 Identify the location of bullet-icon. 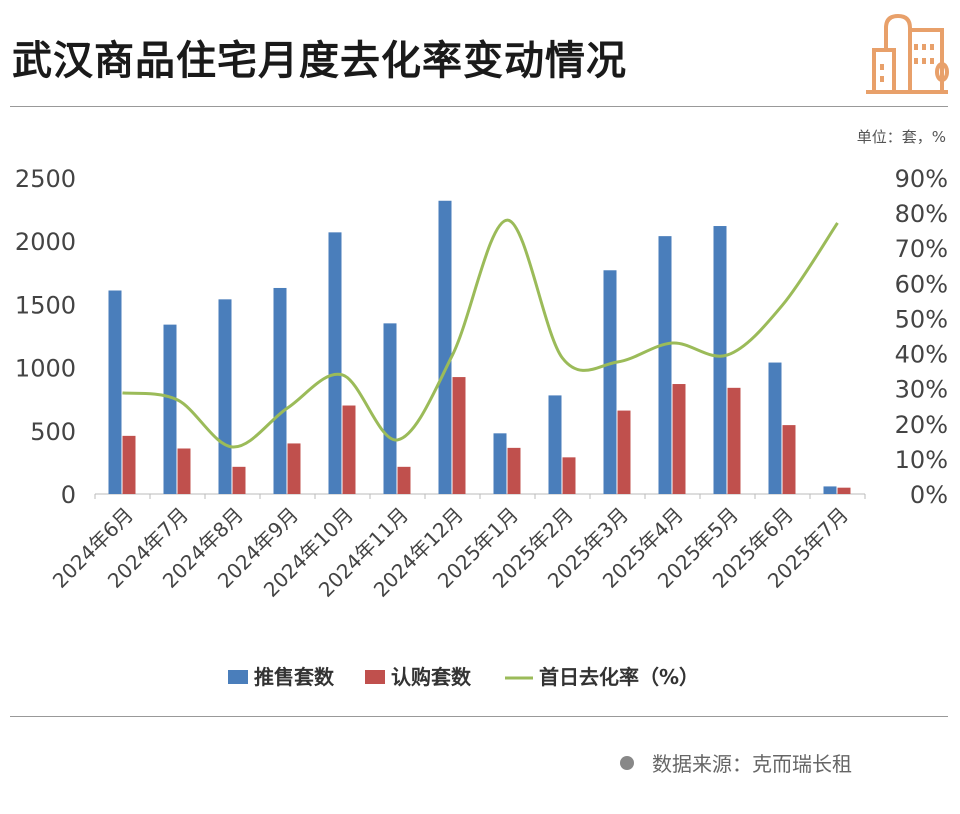
(627, 762).